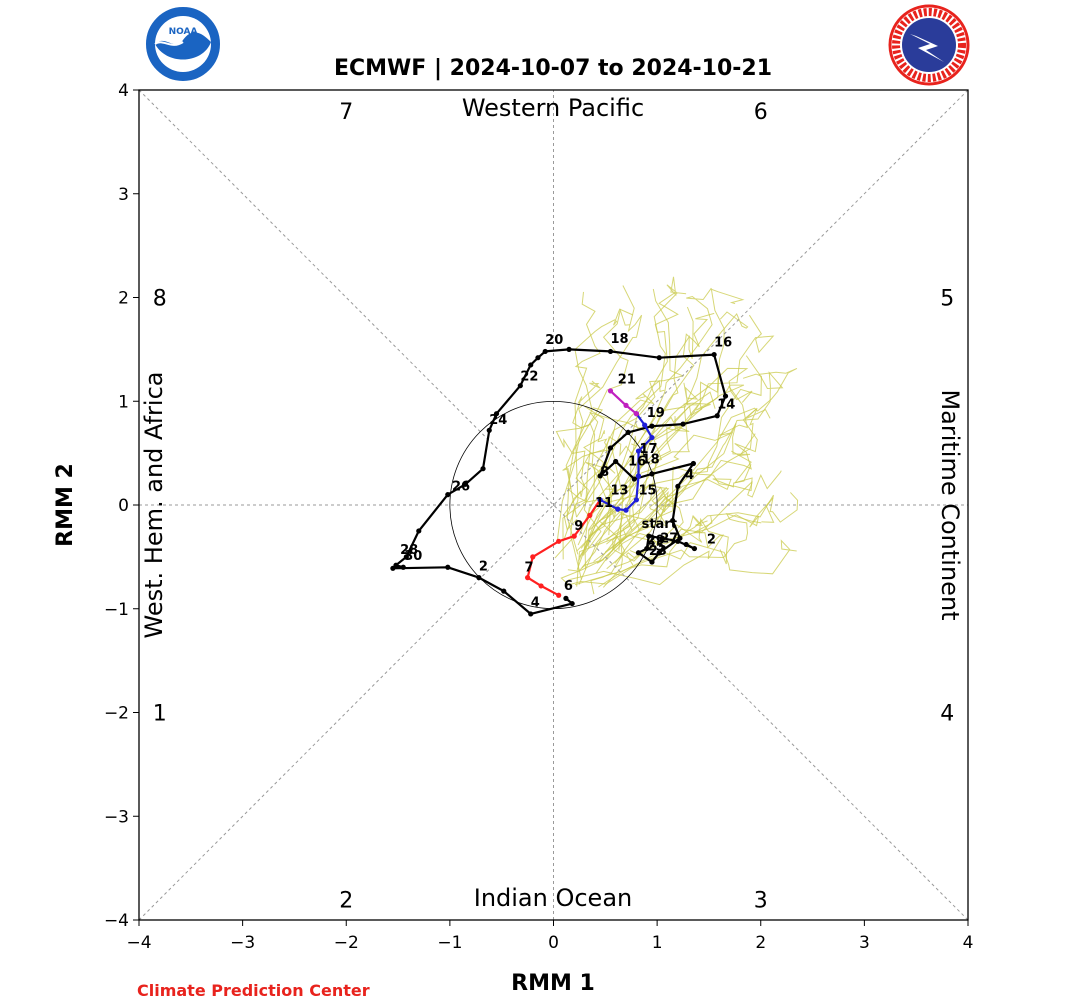 Image resolution: width=1080 pixels, height=1007 pixels. Describe the element at coordinates (627, 380) in the screenshot. I see `point-label: 21` at that location.